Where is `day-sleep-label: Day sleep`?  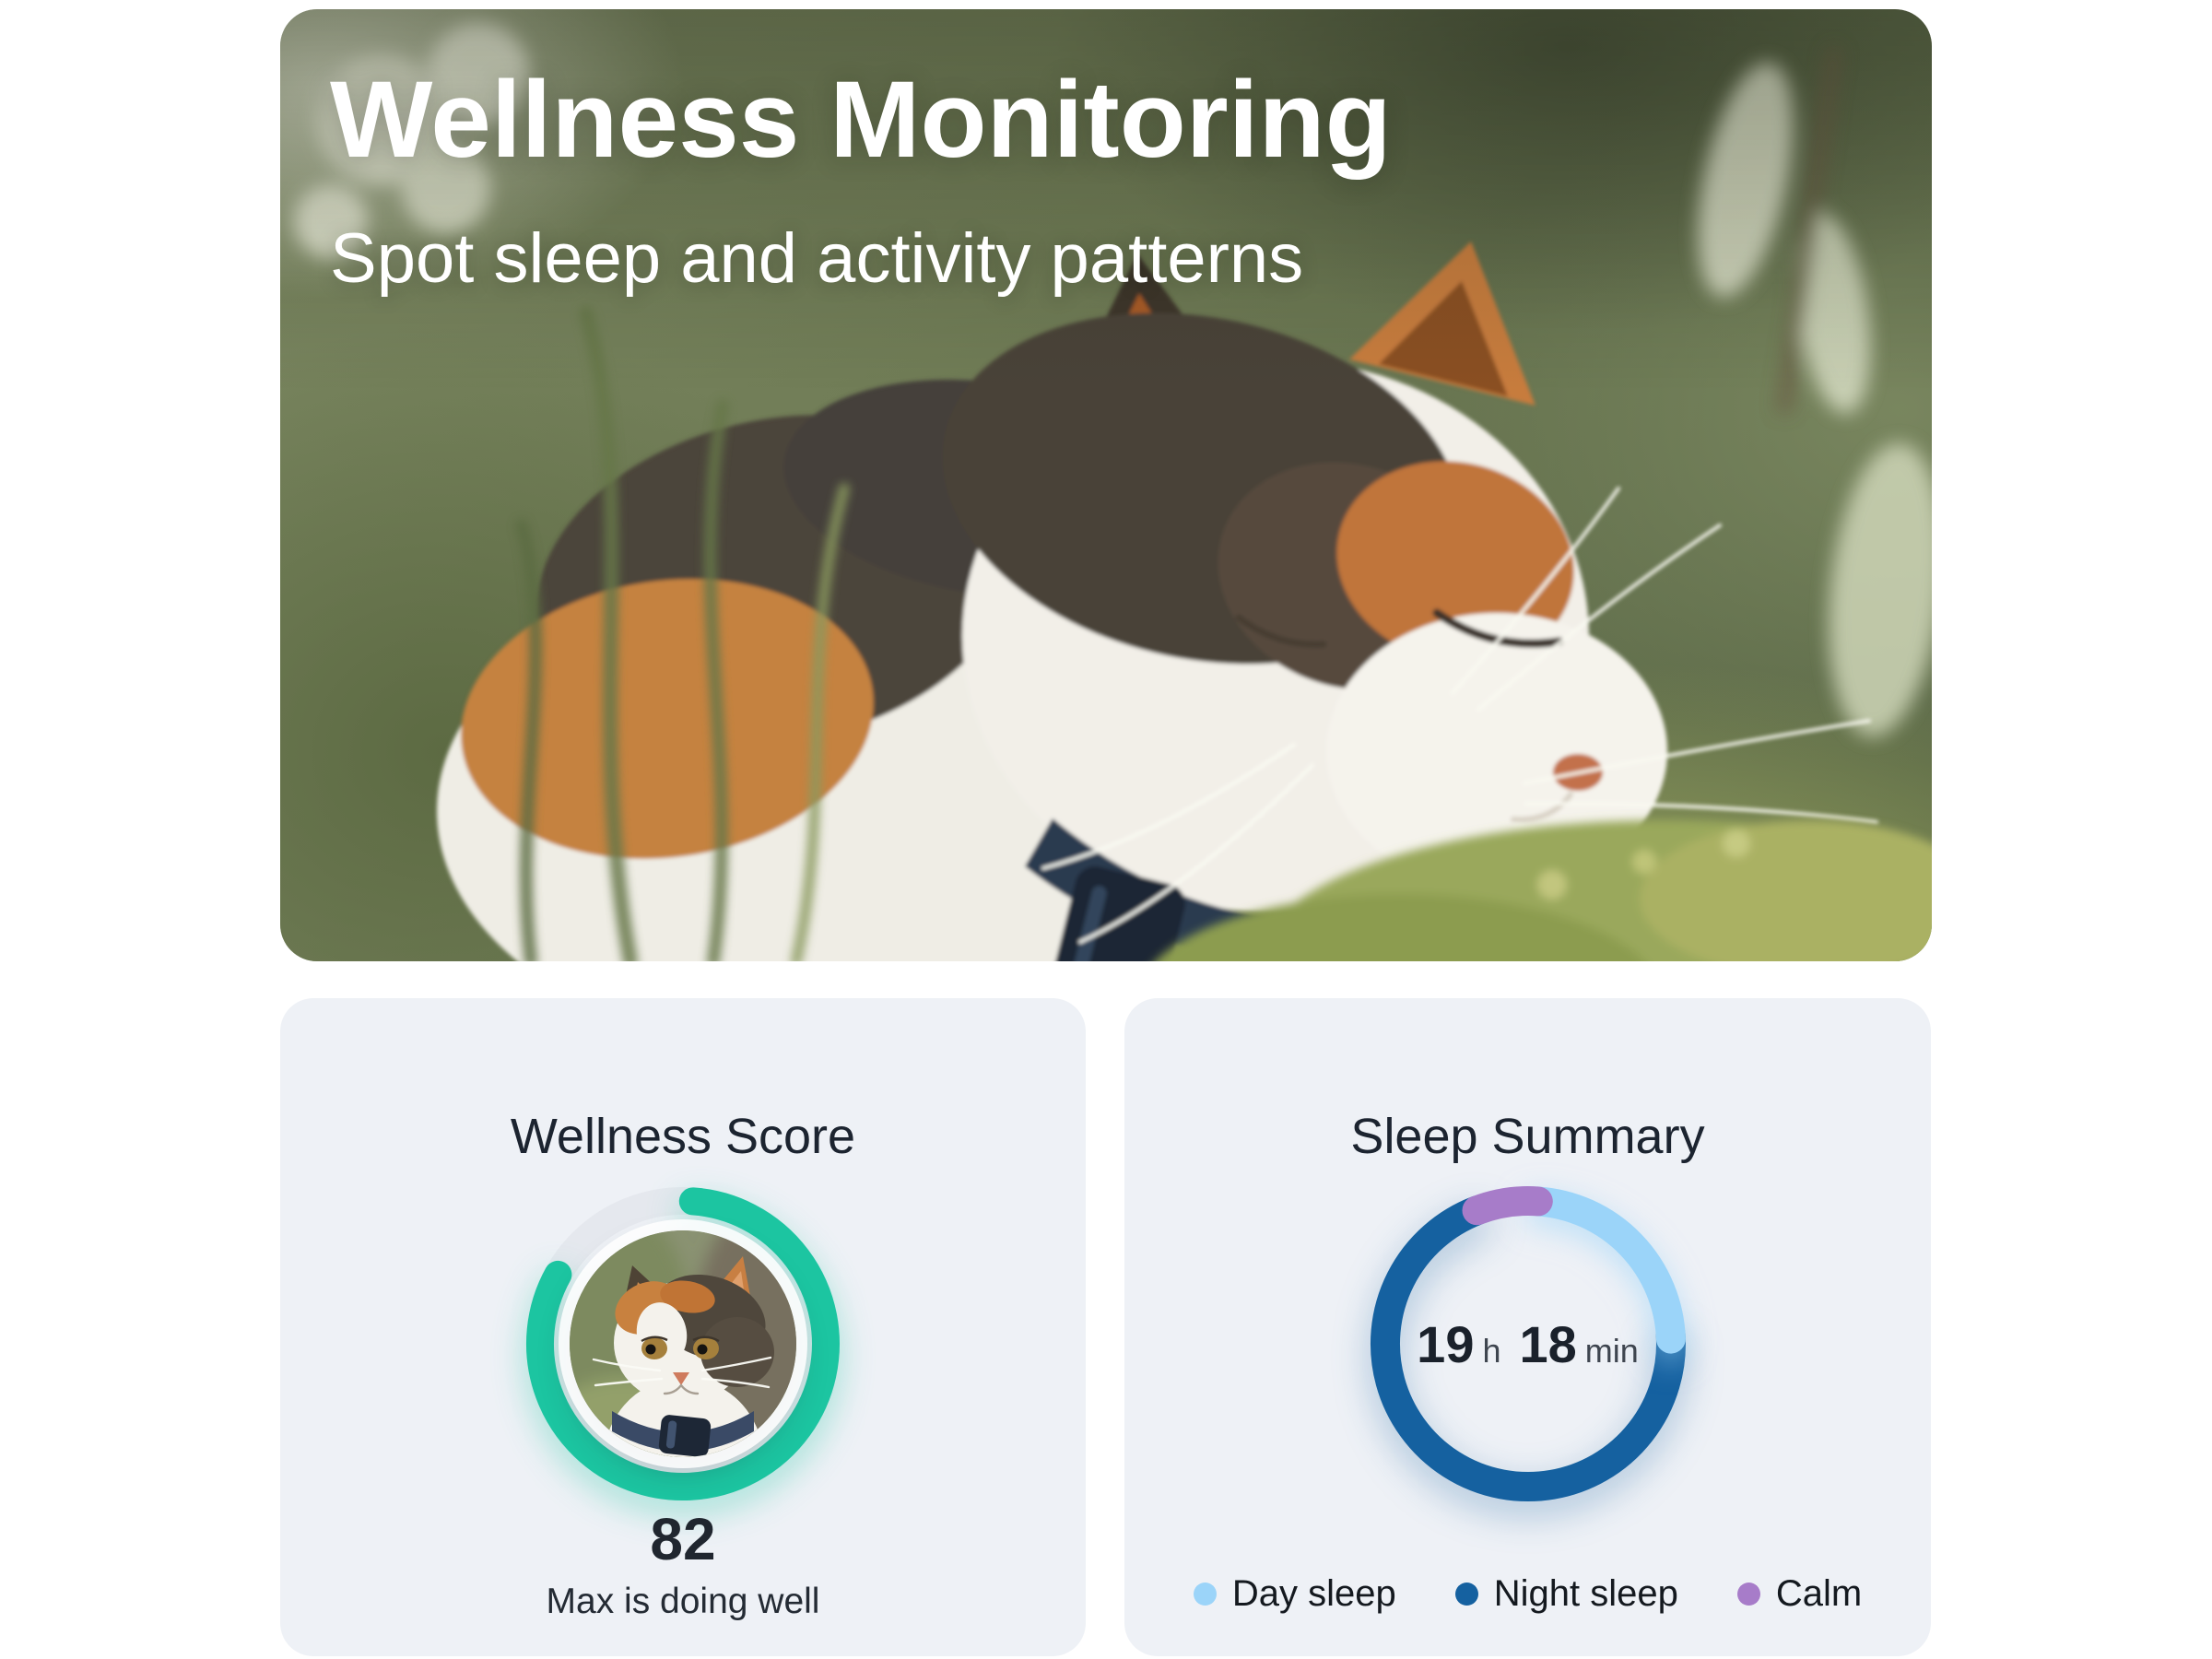
day-sleep-label: Day sleep is located at coordinates (1313, 1593).